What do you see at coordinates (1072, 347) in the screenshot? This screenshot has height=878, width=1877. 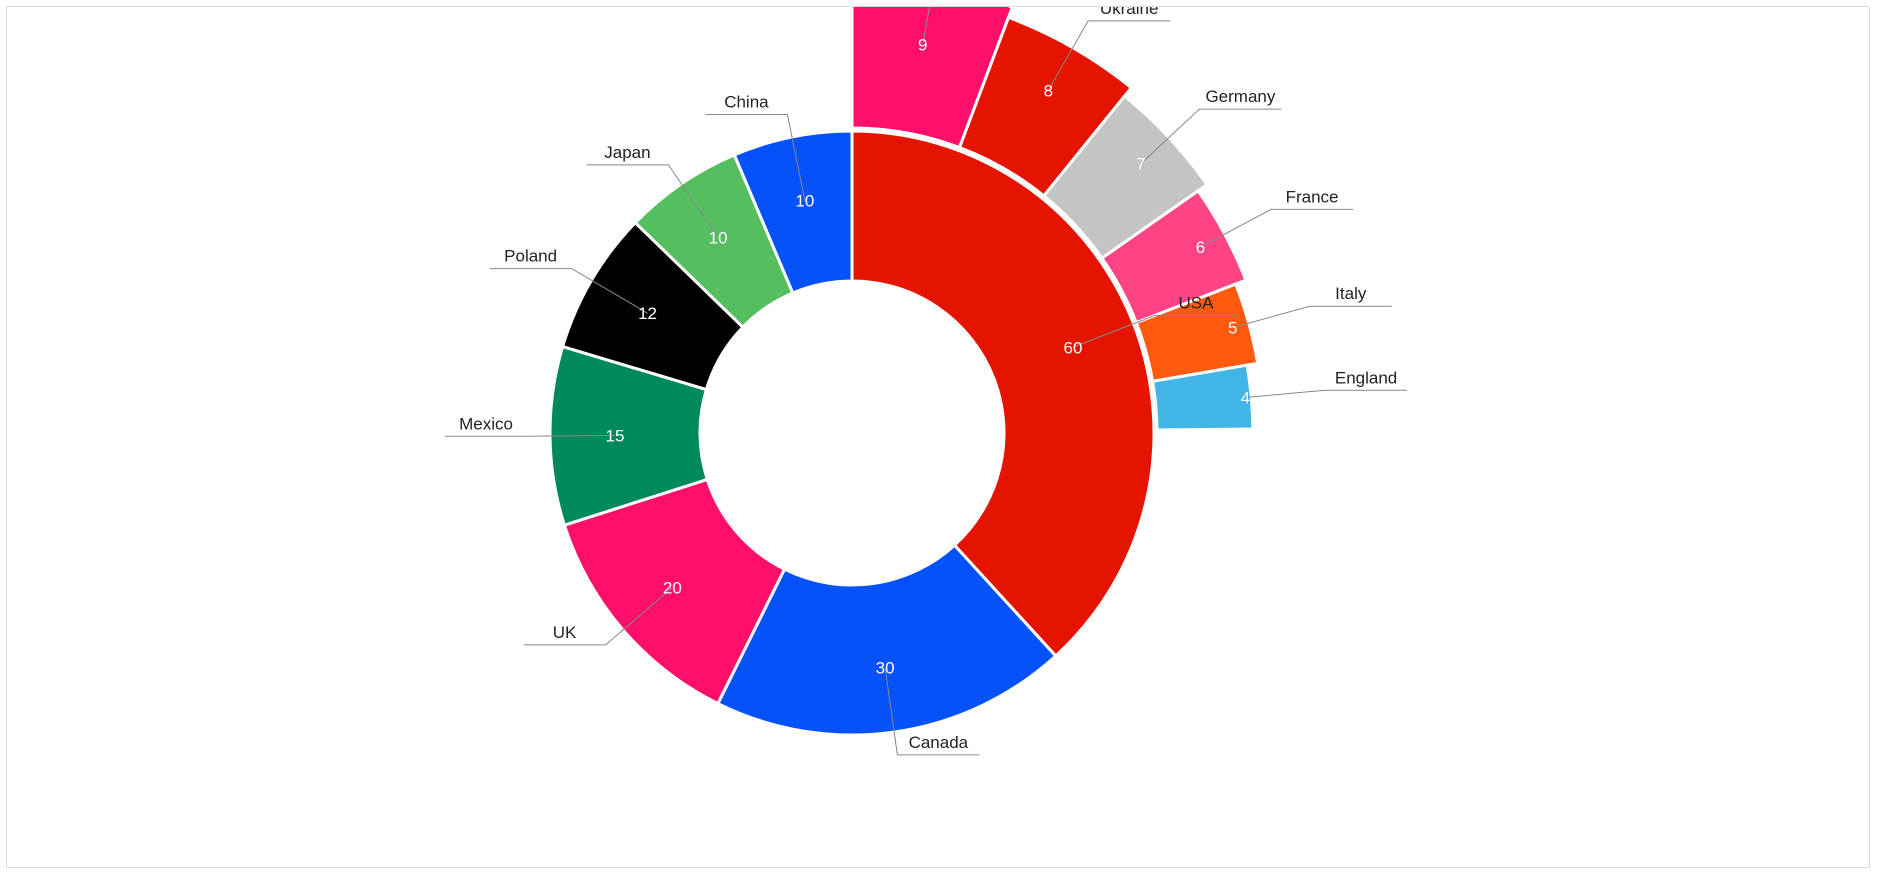 I see `value-label-usa: 60` at bounding box center [1072, 347].